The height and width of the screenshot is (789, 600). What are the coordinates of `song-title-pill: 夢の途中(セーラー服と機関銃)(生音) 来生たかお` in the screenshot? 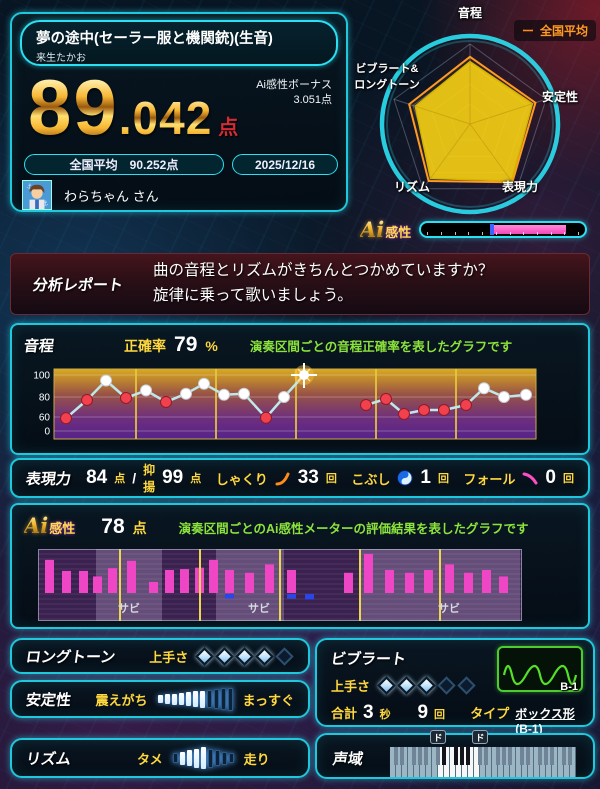 It's located at (179, 43).